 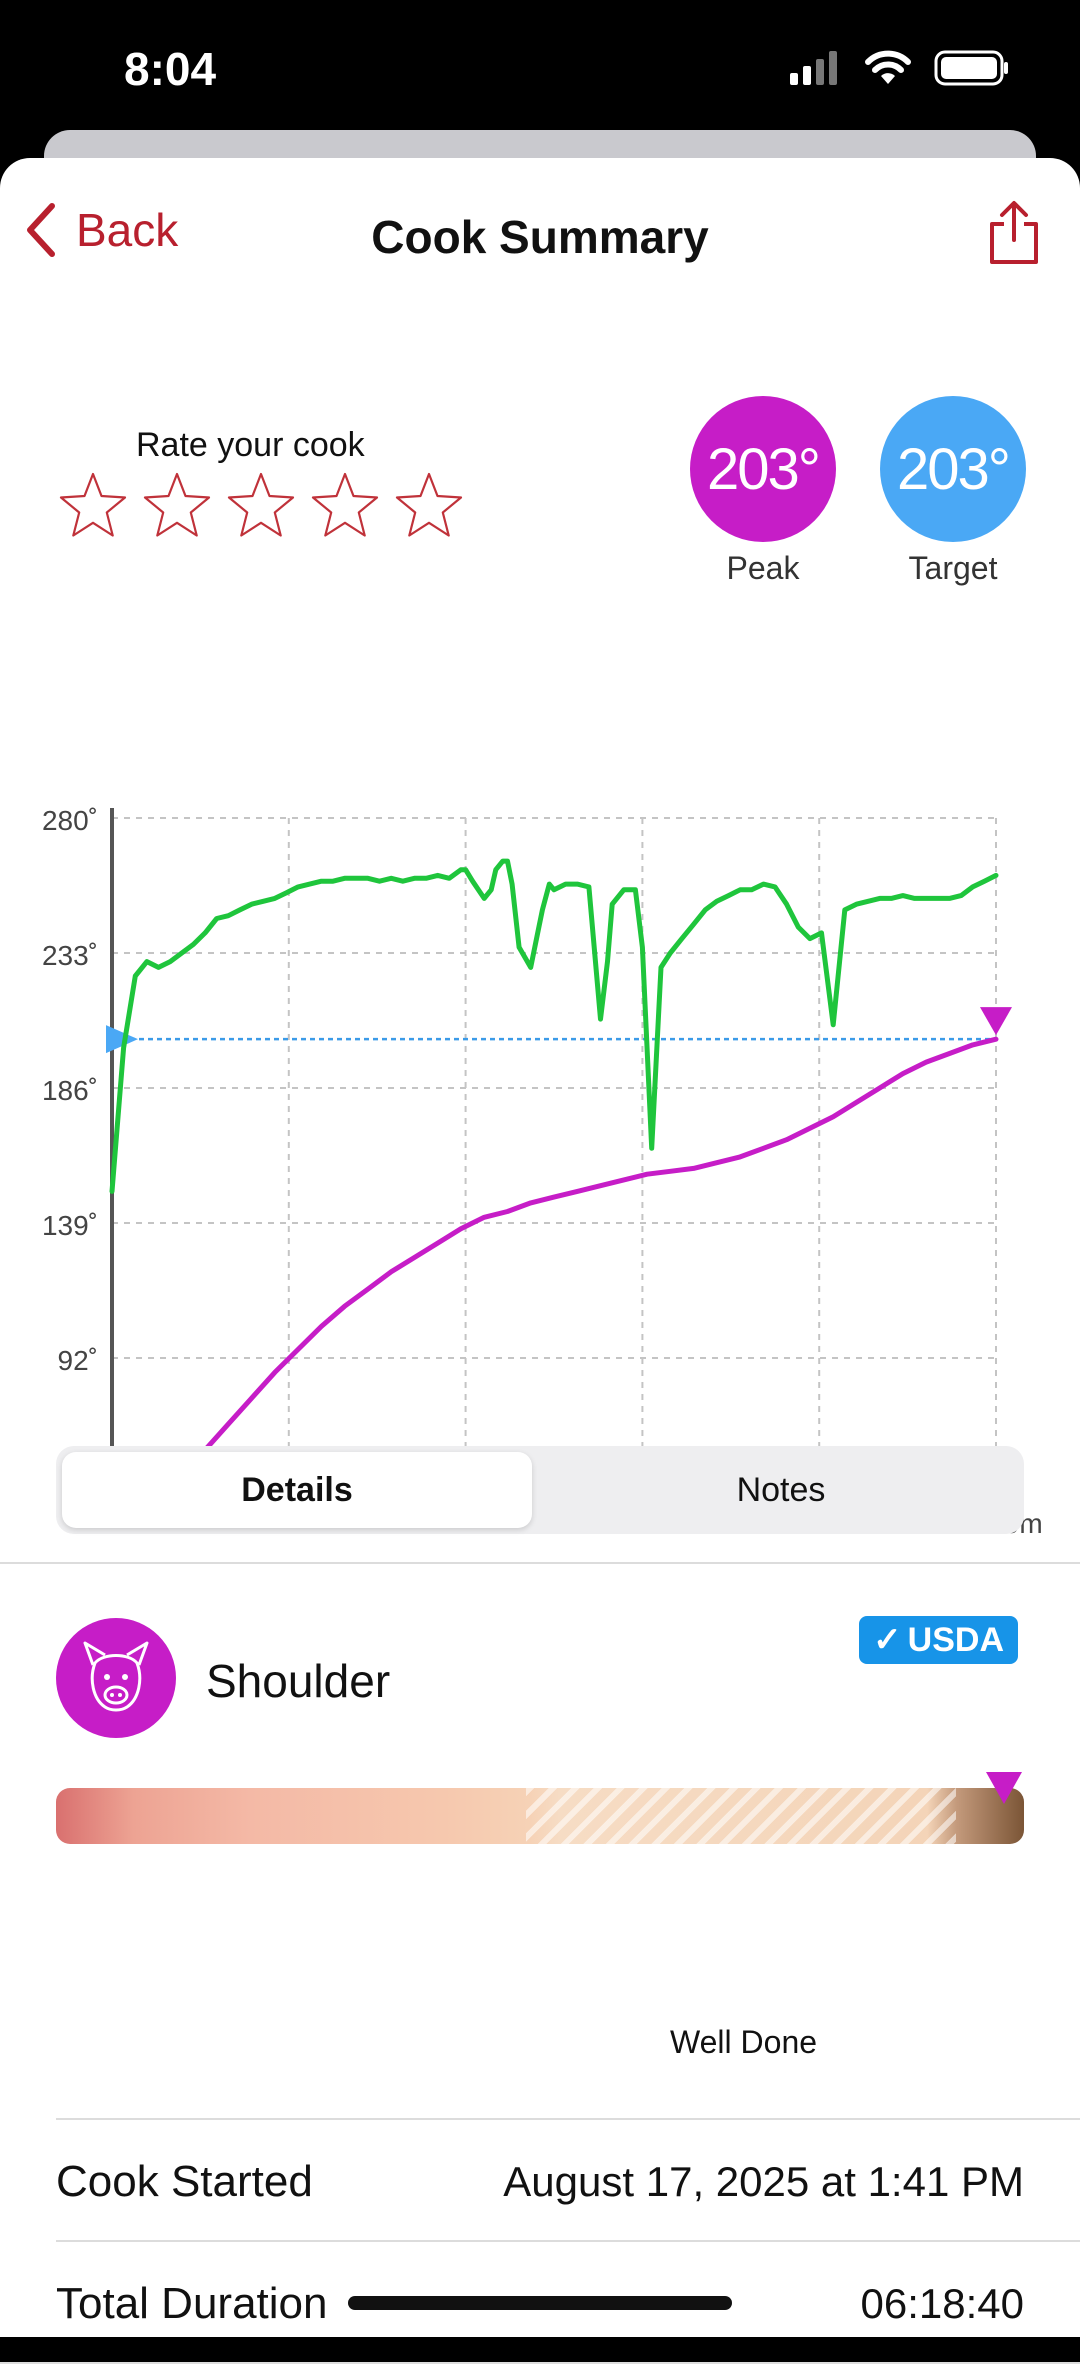 What do you see at coordinates (955, 1639) in the screenshot?
I see `usda-label: USDA` at bounding box center [955, 1639].